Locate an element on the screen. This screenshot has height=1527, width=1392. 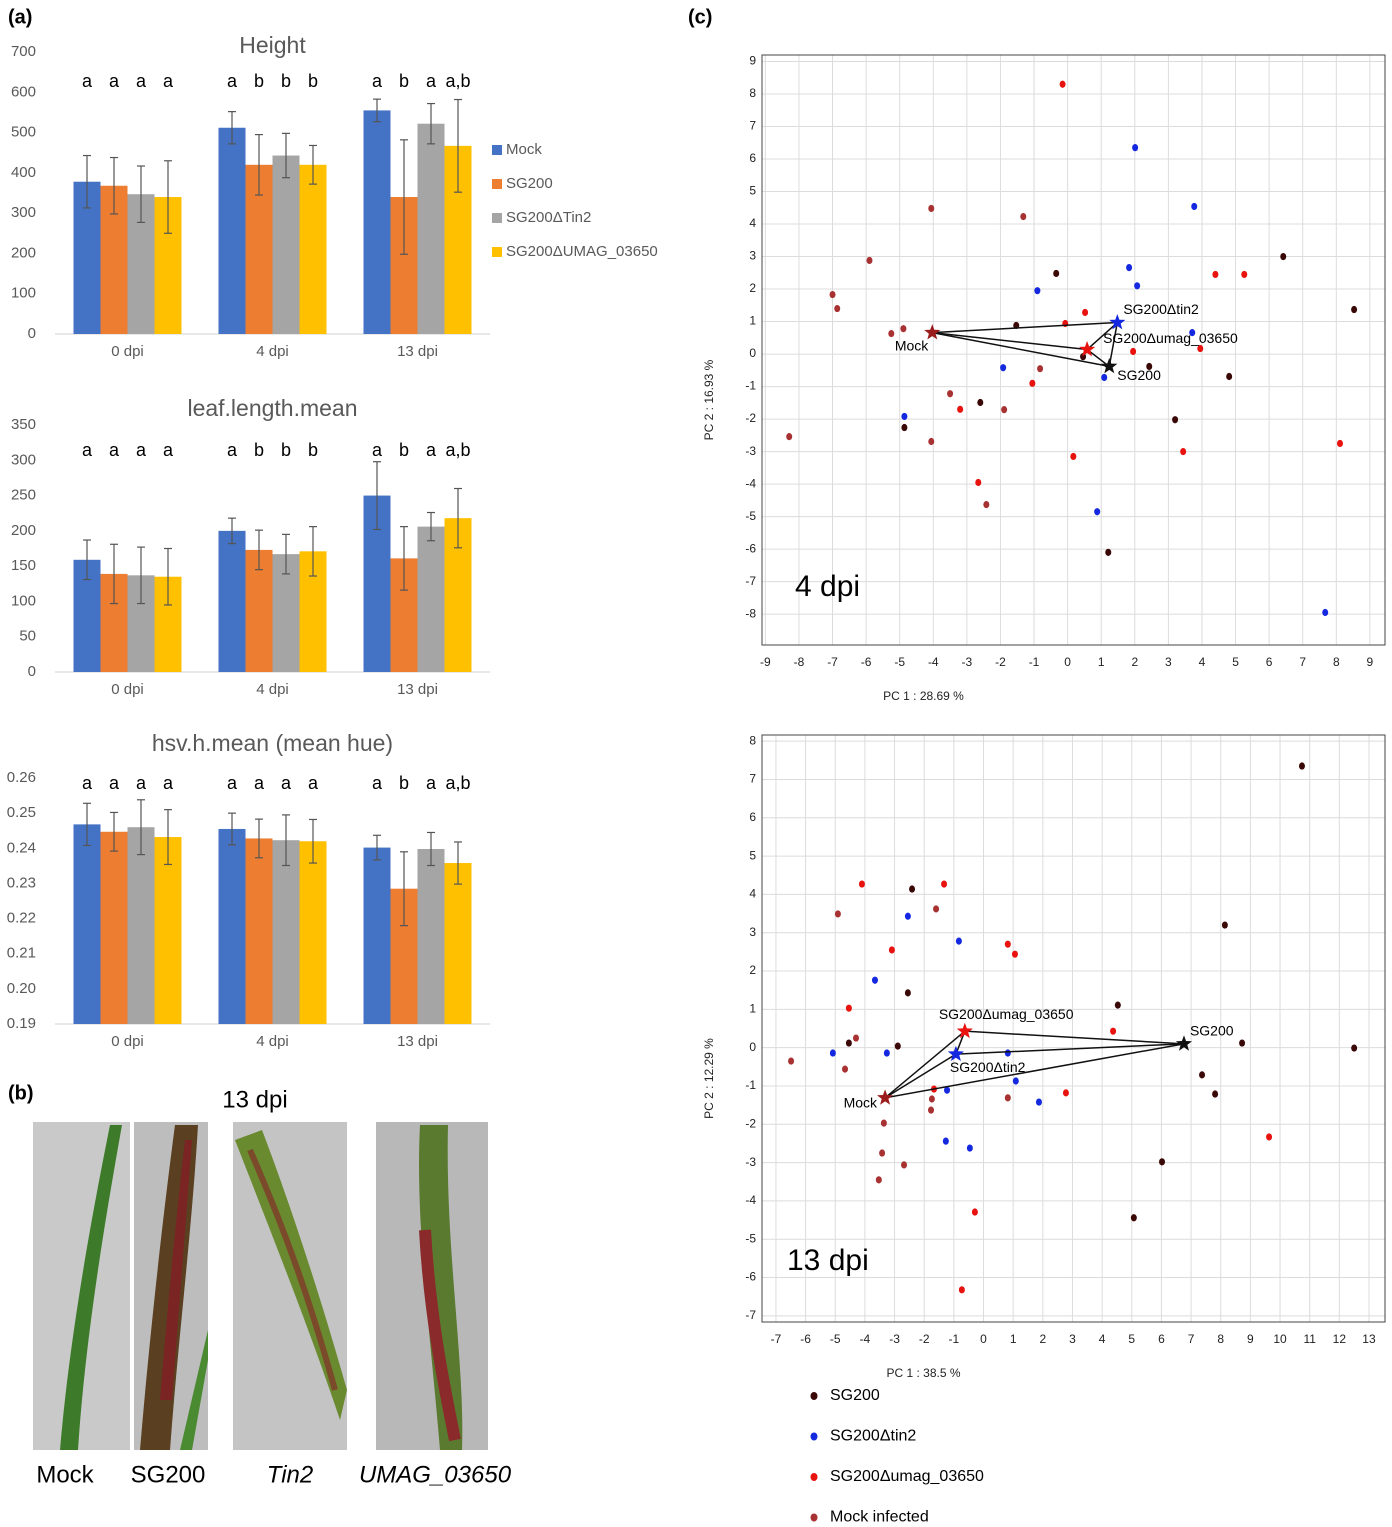
y-tick-label: 0.25 is located at coordinates (21, 812).